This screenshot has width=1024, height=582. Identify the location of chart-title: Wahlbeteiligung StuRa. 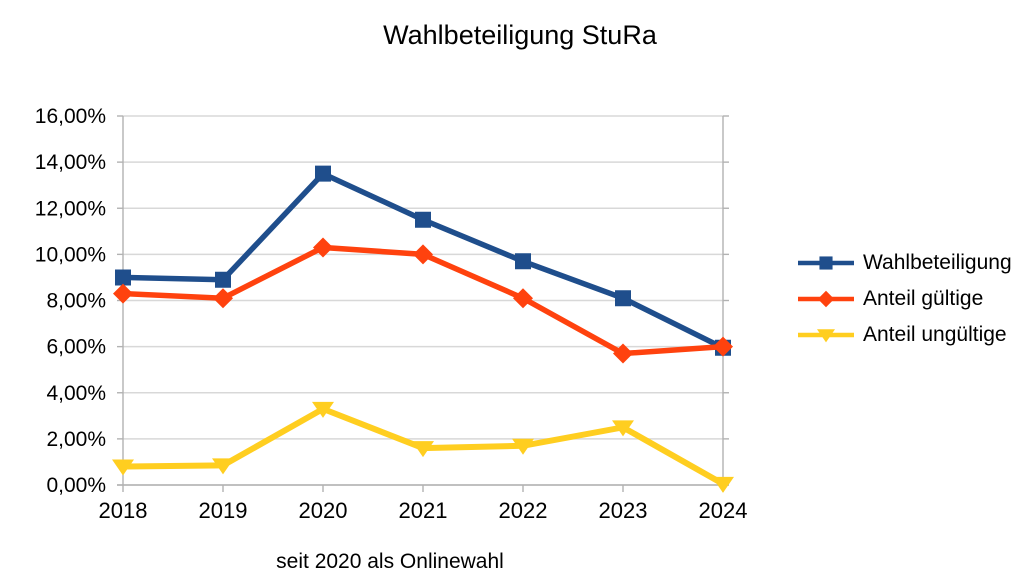
(520, 35).